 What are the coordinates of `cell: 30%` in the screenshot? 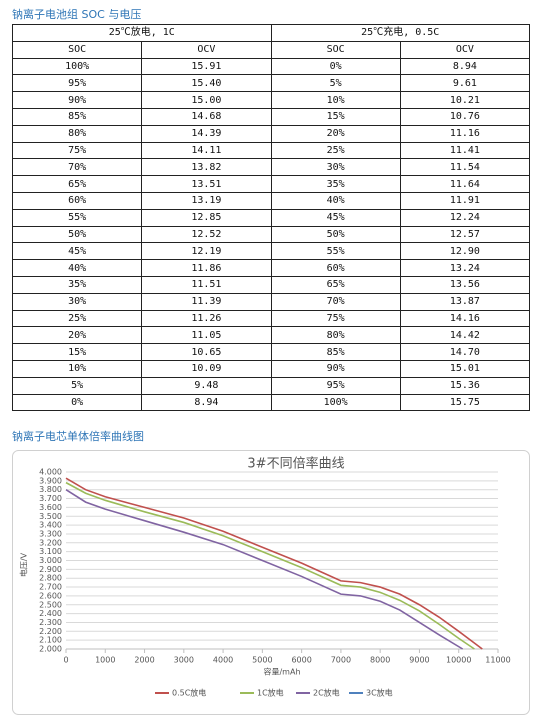 It's located at (77, 301).